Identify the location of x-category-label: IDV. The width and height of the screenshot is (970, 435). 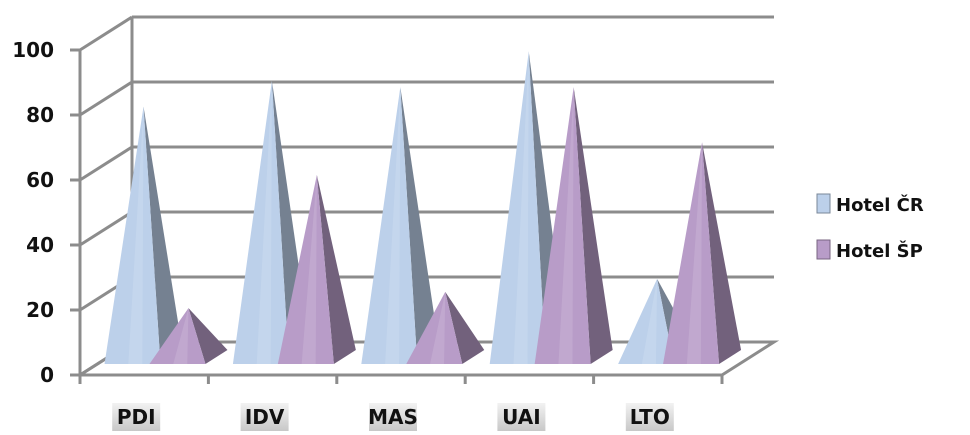
(264, 417).